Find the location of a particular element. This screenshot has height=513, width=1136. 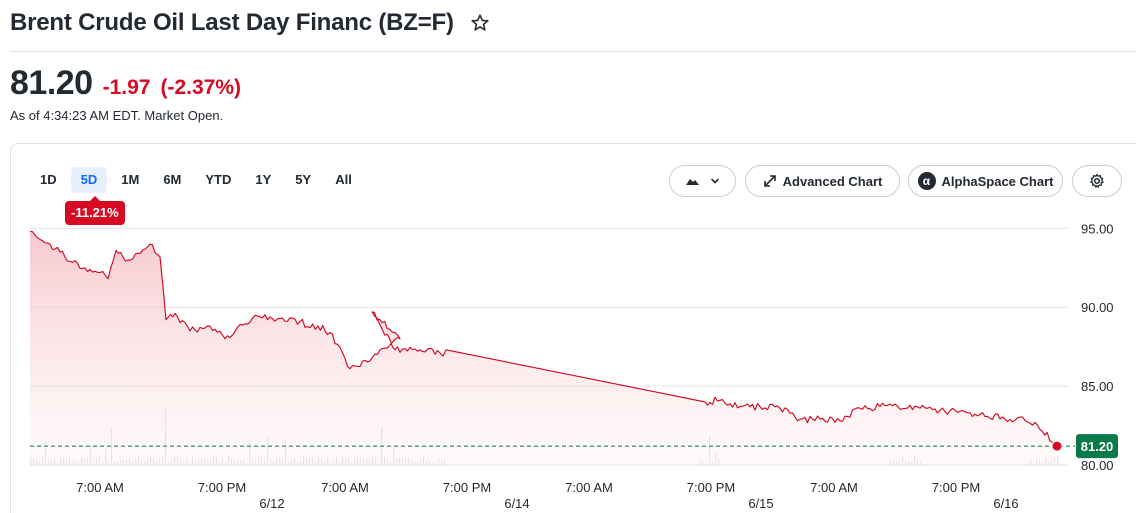

range-5y: 5Y is located at coordinates (303, 179).